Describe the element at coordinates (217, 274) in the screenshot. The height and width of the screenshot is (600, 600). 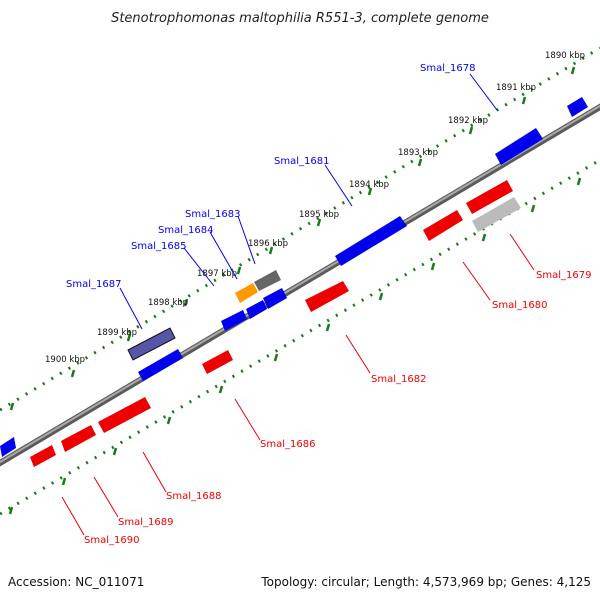
I see `scale-label: 1897 kbp` at that location.